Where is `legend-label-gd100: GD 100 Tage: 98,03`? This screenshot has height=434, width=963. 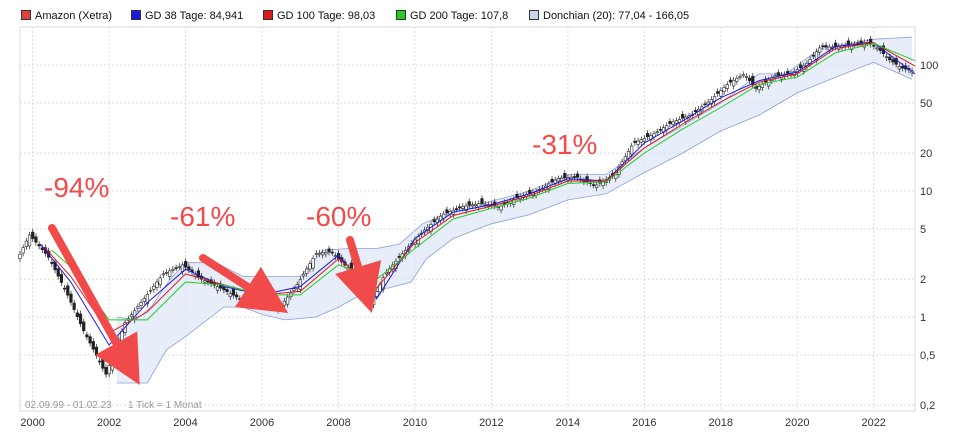
legend-label-gd100: GD 100 Tage: 98,03 is located at coordinates (326, 16).